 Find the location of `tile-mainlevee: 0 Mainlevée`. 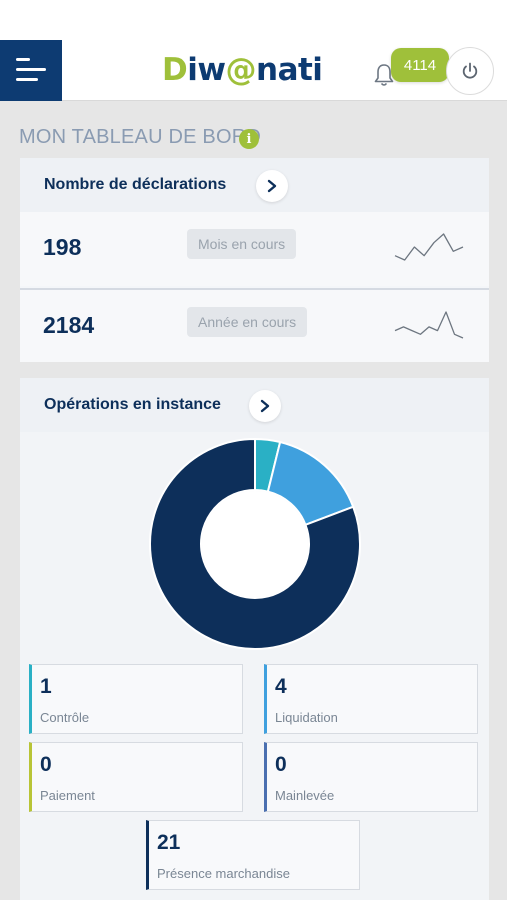

tile-mainlevee: 0 Mainlevée is located at coordinates (371, 777).